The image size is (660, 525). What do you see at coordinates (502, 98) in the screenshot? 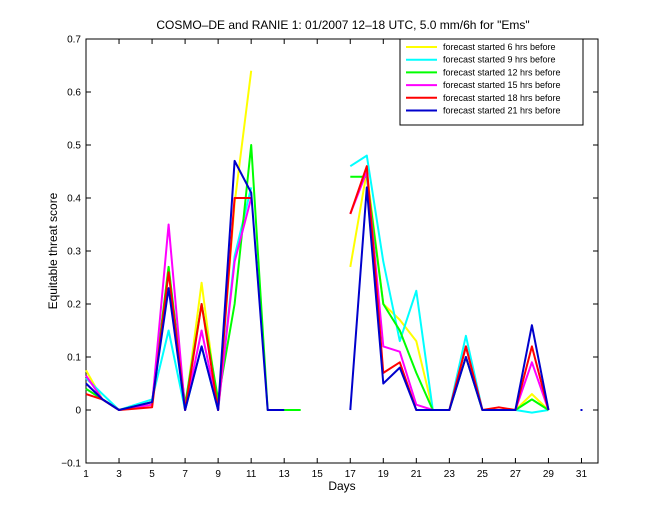
I see `legend-label: forecast started 18 hrs before` at bounding box center [502, 98].